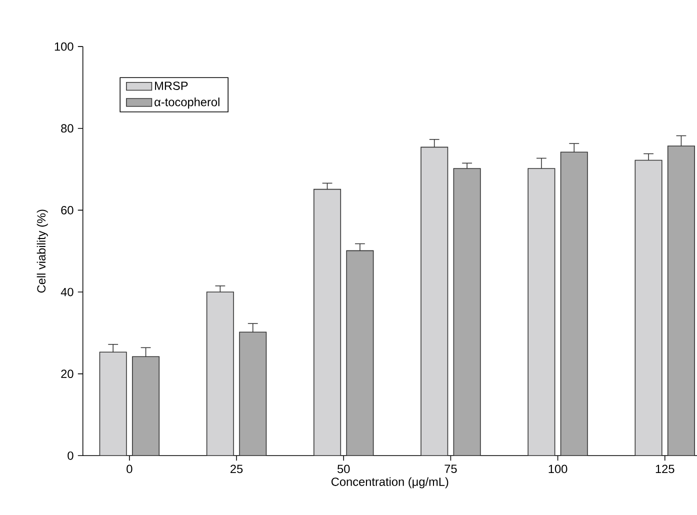 This screenshot has width=697, height=515. Describe the element at coordinates (344, 469) in the screenshot. I see `x-tick-label: 50` at that location.